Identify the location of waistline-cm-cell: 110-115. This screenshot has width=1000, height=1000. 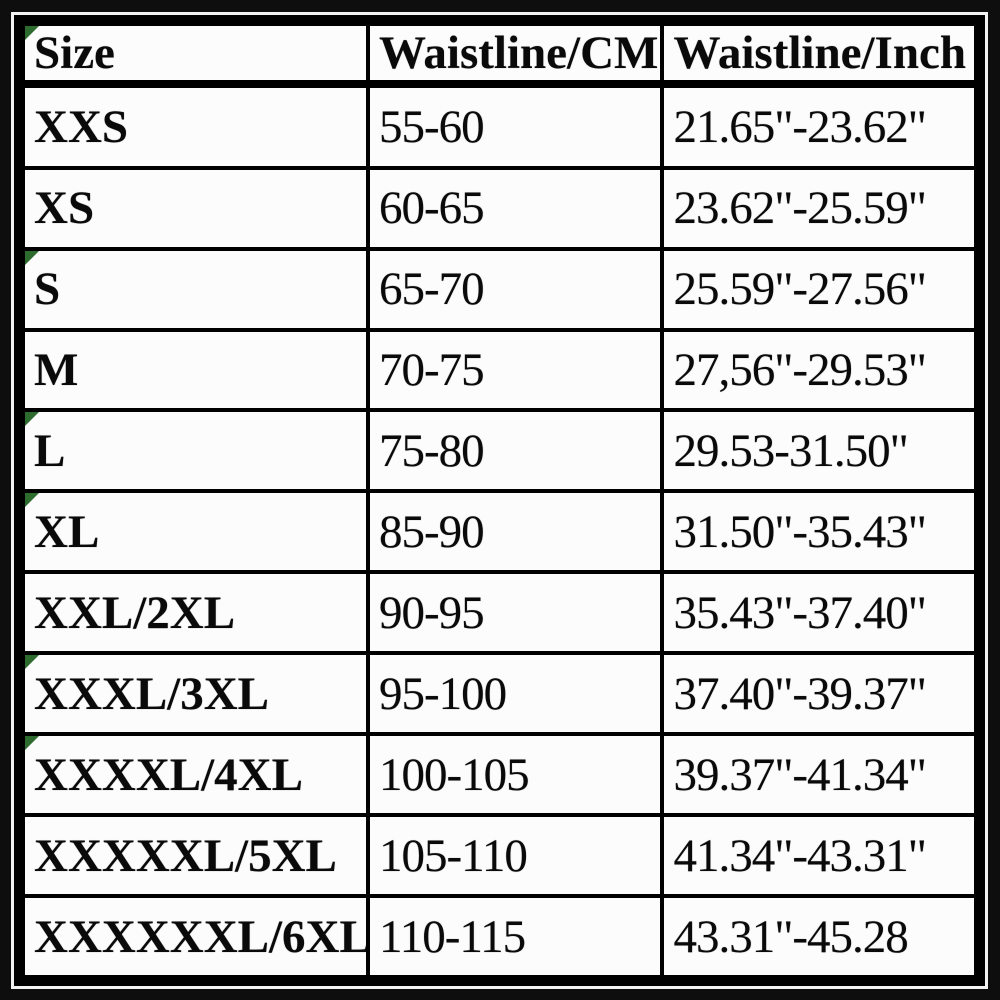
(515, 936).